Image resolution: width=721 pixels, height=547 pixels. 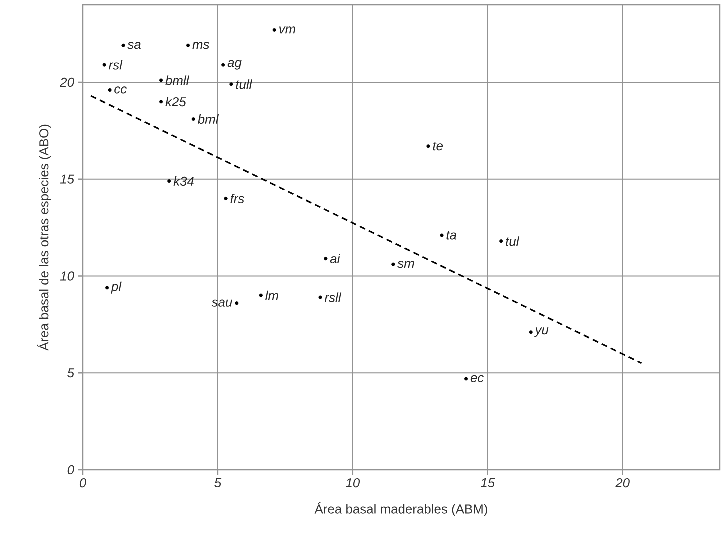 I want to click on annotation: te, so click(x=438, y=146).